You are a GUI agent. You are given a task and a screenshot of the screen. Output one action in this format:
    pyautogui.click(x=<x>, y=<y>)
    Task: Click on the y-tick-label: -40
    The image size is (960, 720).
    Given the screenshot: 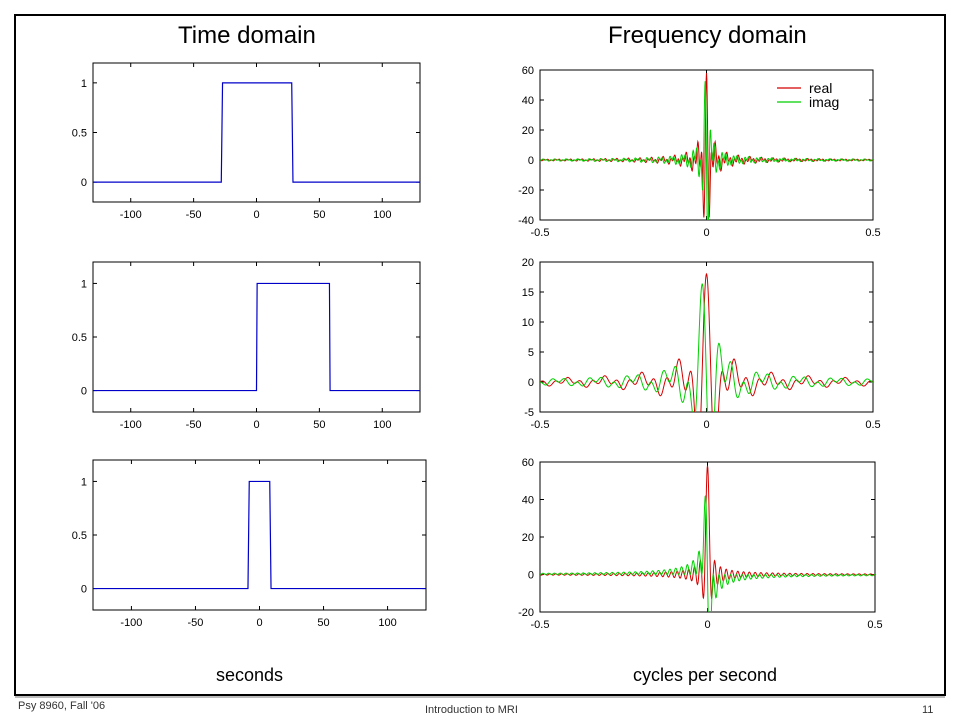 What is the action you would take?
    pyautogui.click(x=526, y=221)
    